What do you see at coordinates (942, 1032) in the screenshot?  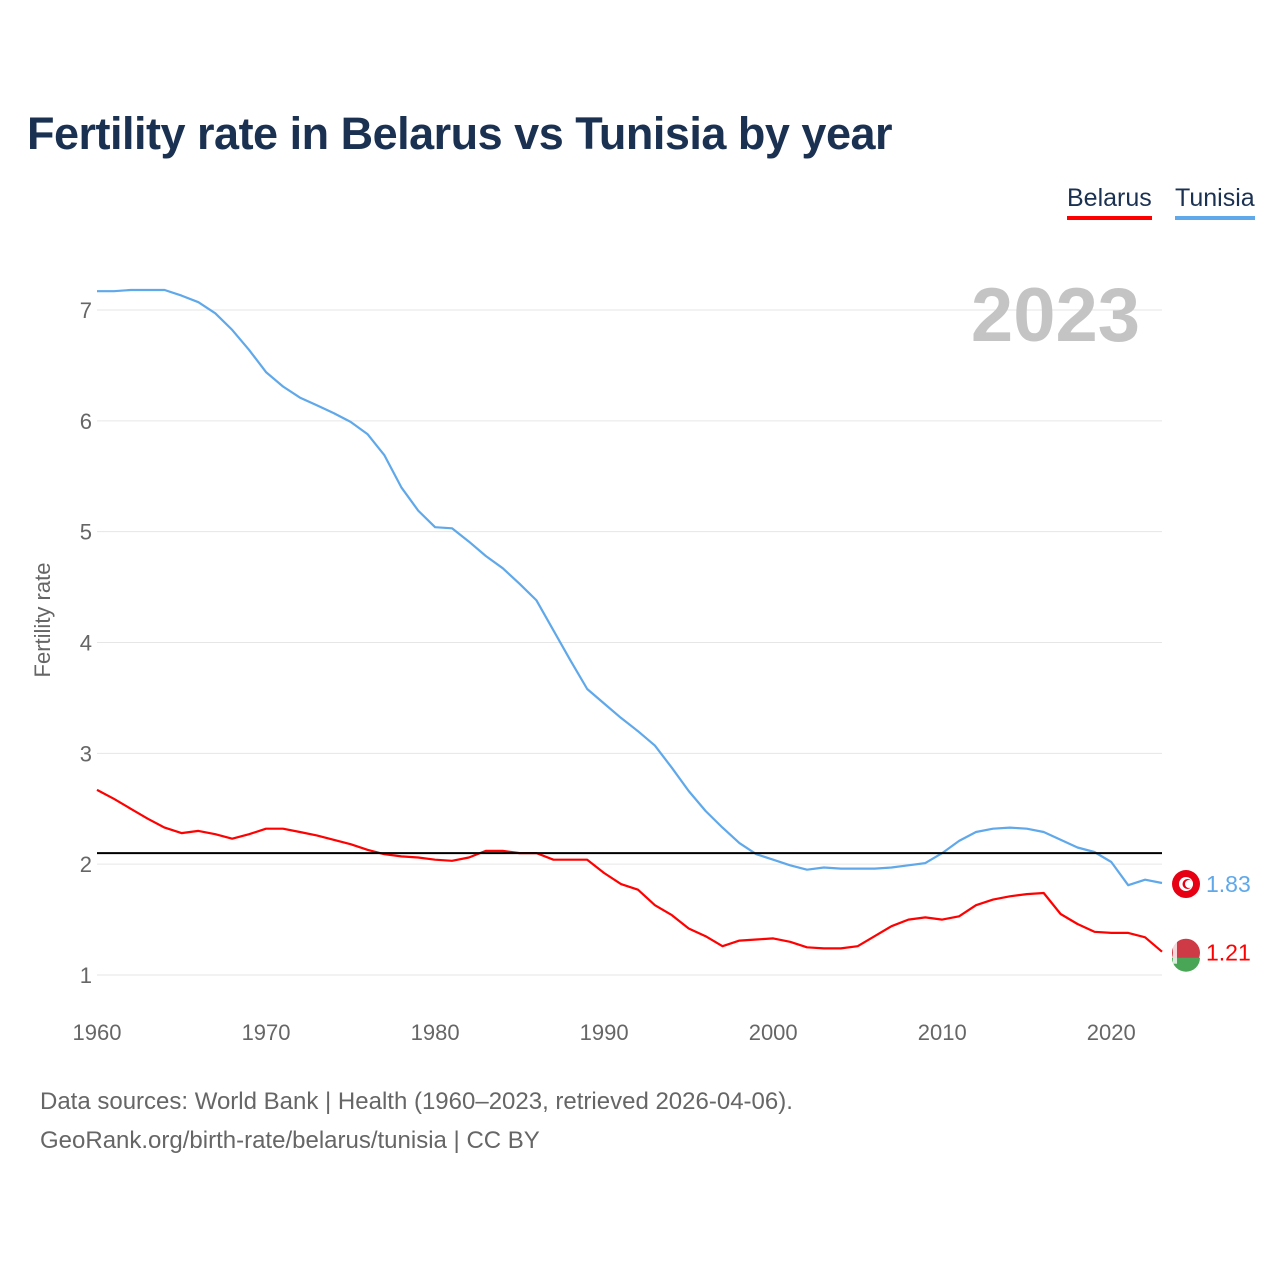 I see `x-tick-label: 2010` at bounding box center [942, 1032].